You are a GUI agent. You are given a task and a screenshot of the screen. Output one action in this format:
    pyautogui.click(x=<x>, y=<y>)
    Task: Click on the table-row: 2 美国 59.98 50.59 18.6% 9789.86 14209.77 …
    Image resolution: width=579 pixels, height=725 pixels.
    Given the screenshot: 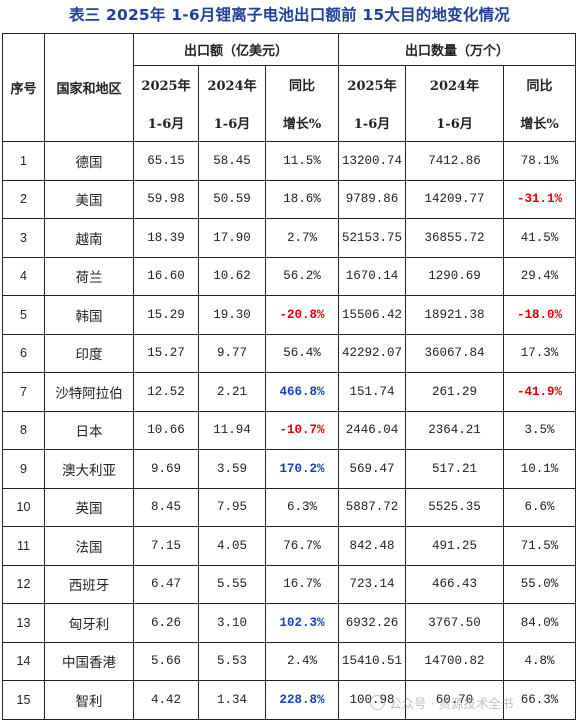 What is the action you would take?
    pyautogui.click(x=289, y=199)
    